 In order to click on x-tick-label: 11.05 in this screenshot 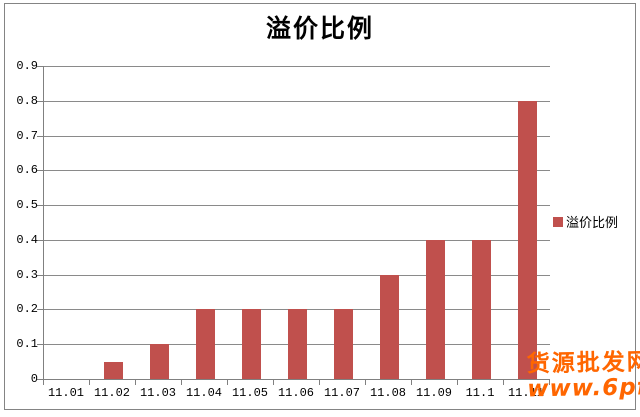, I will do `click(249, 393)`.